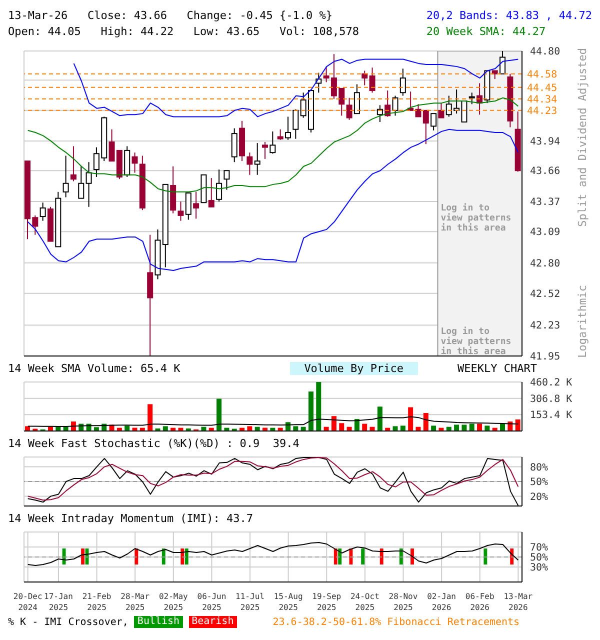 The width and height of the screenshot is (600, 640). What do you see at coordinates (158, 622) in the screenshot?
I see `text: Bullish` at bounding box center [158, 622].